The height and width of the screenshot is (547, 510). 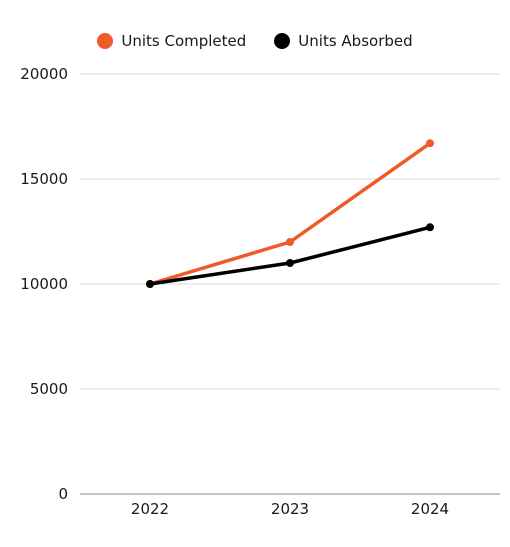 I want to click on legend: Units Completed Units Absorbed, so click(x=255, y=41).